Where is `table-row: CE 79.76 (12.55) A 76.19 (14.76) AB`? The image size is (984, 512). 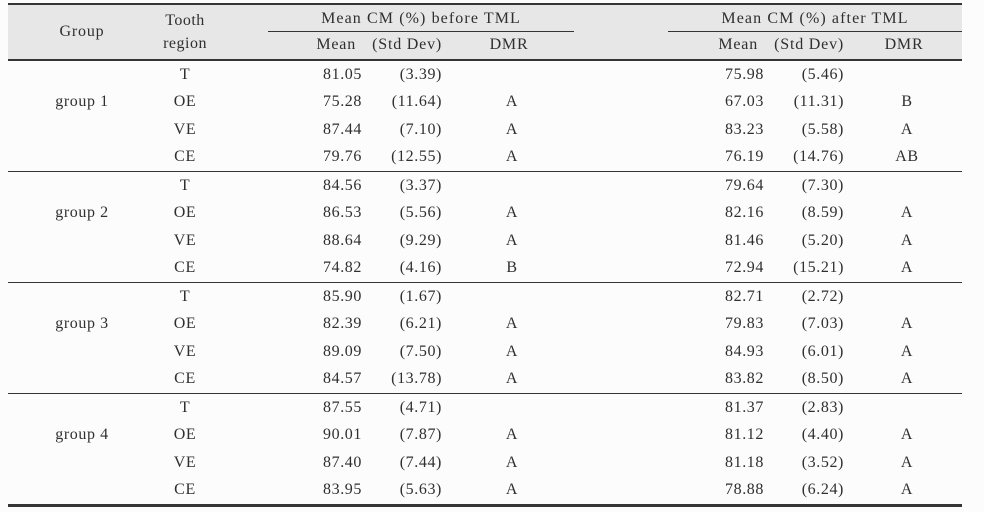 table-row: CE 79.76 (12.55) A 76.19 (14.76) AB is located at coordinates (485, 158).